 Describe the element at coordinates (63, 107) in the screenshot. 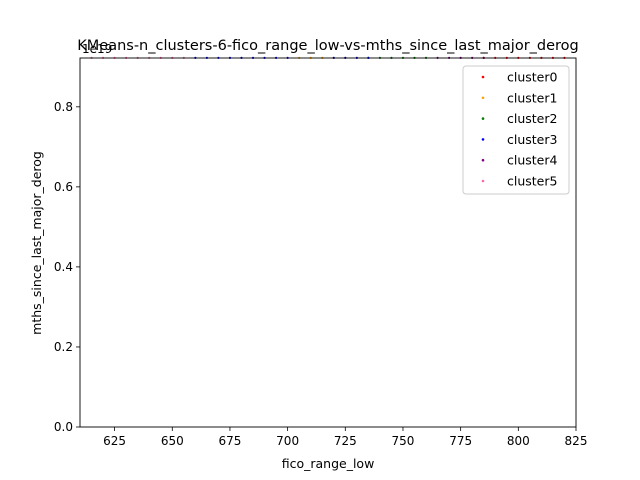

I see `y-tick-label: 0.8` at that location.